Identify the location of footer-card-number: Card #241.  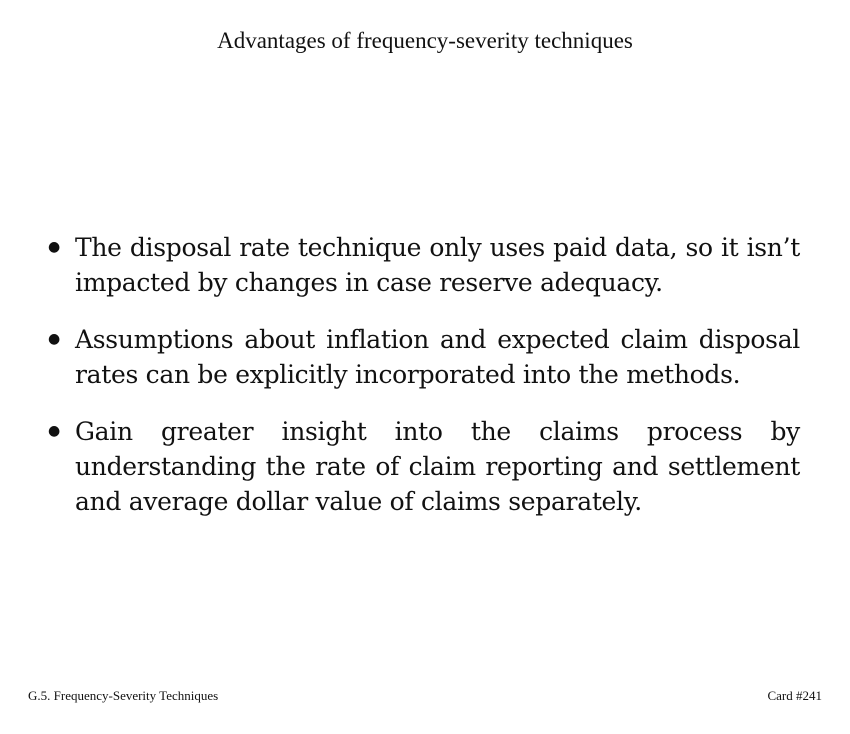
(794, 695).